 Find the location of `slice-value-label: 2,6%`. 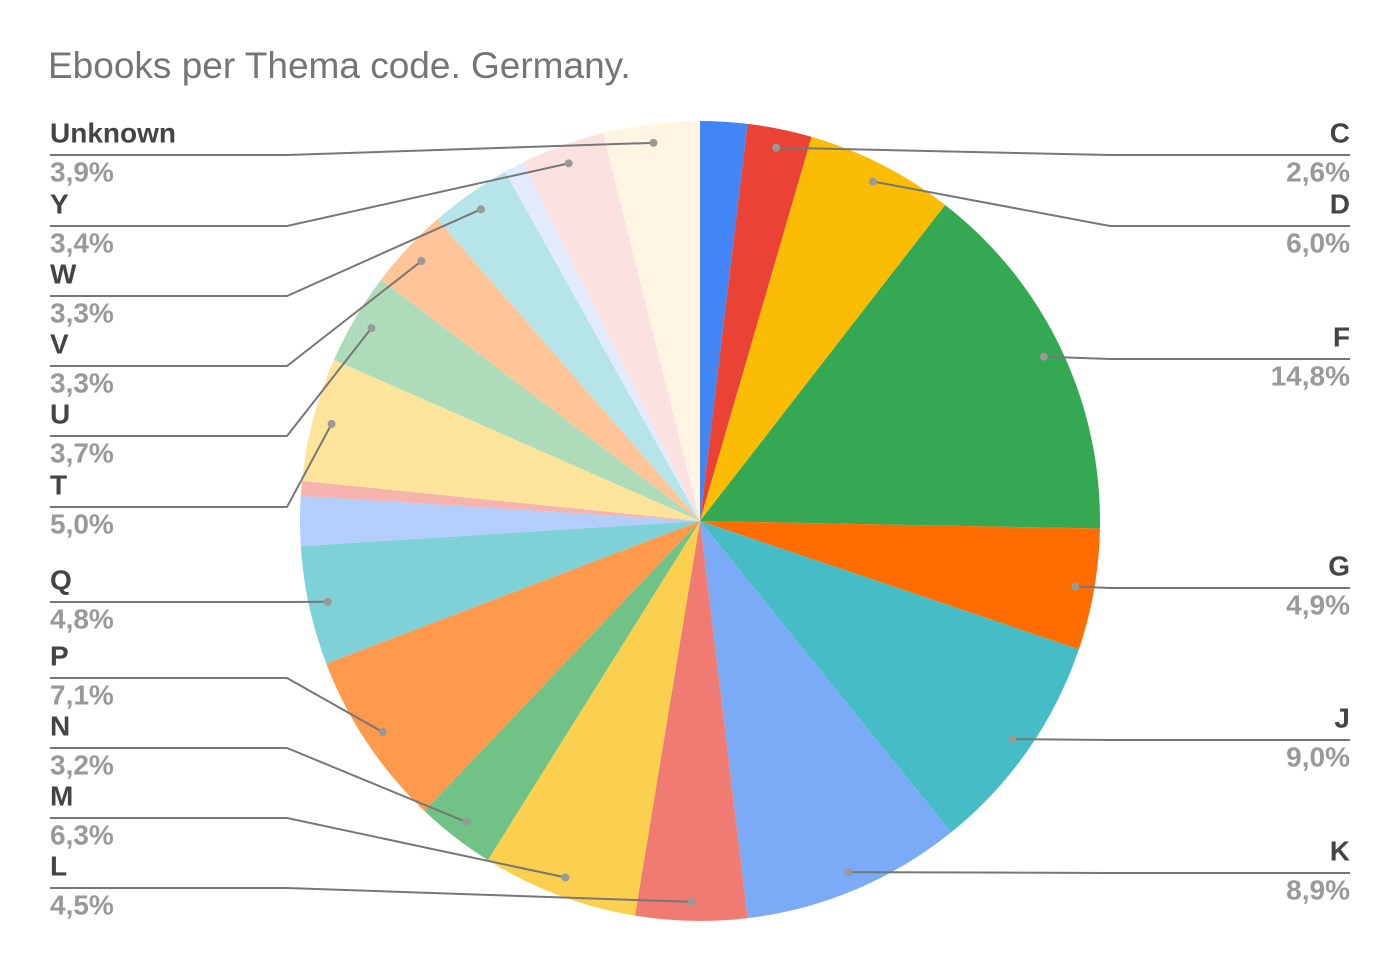

slice-value-label: 2,6% is located at coordinates (1318, 171).